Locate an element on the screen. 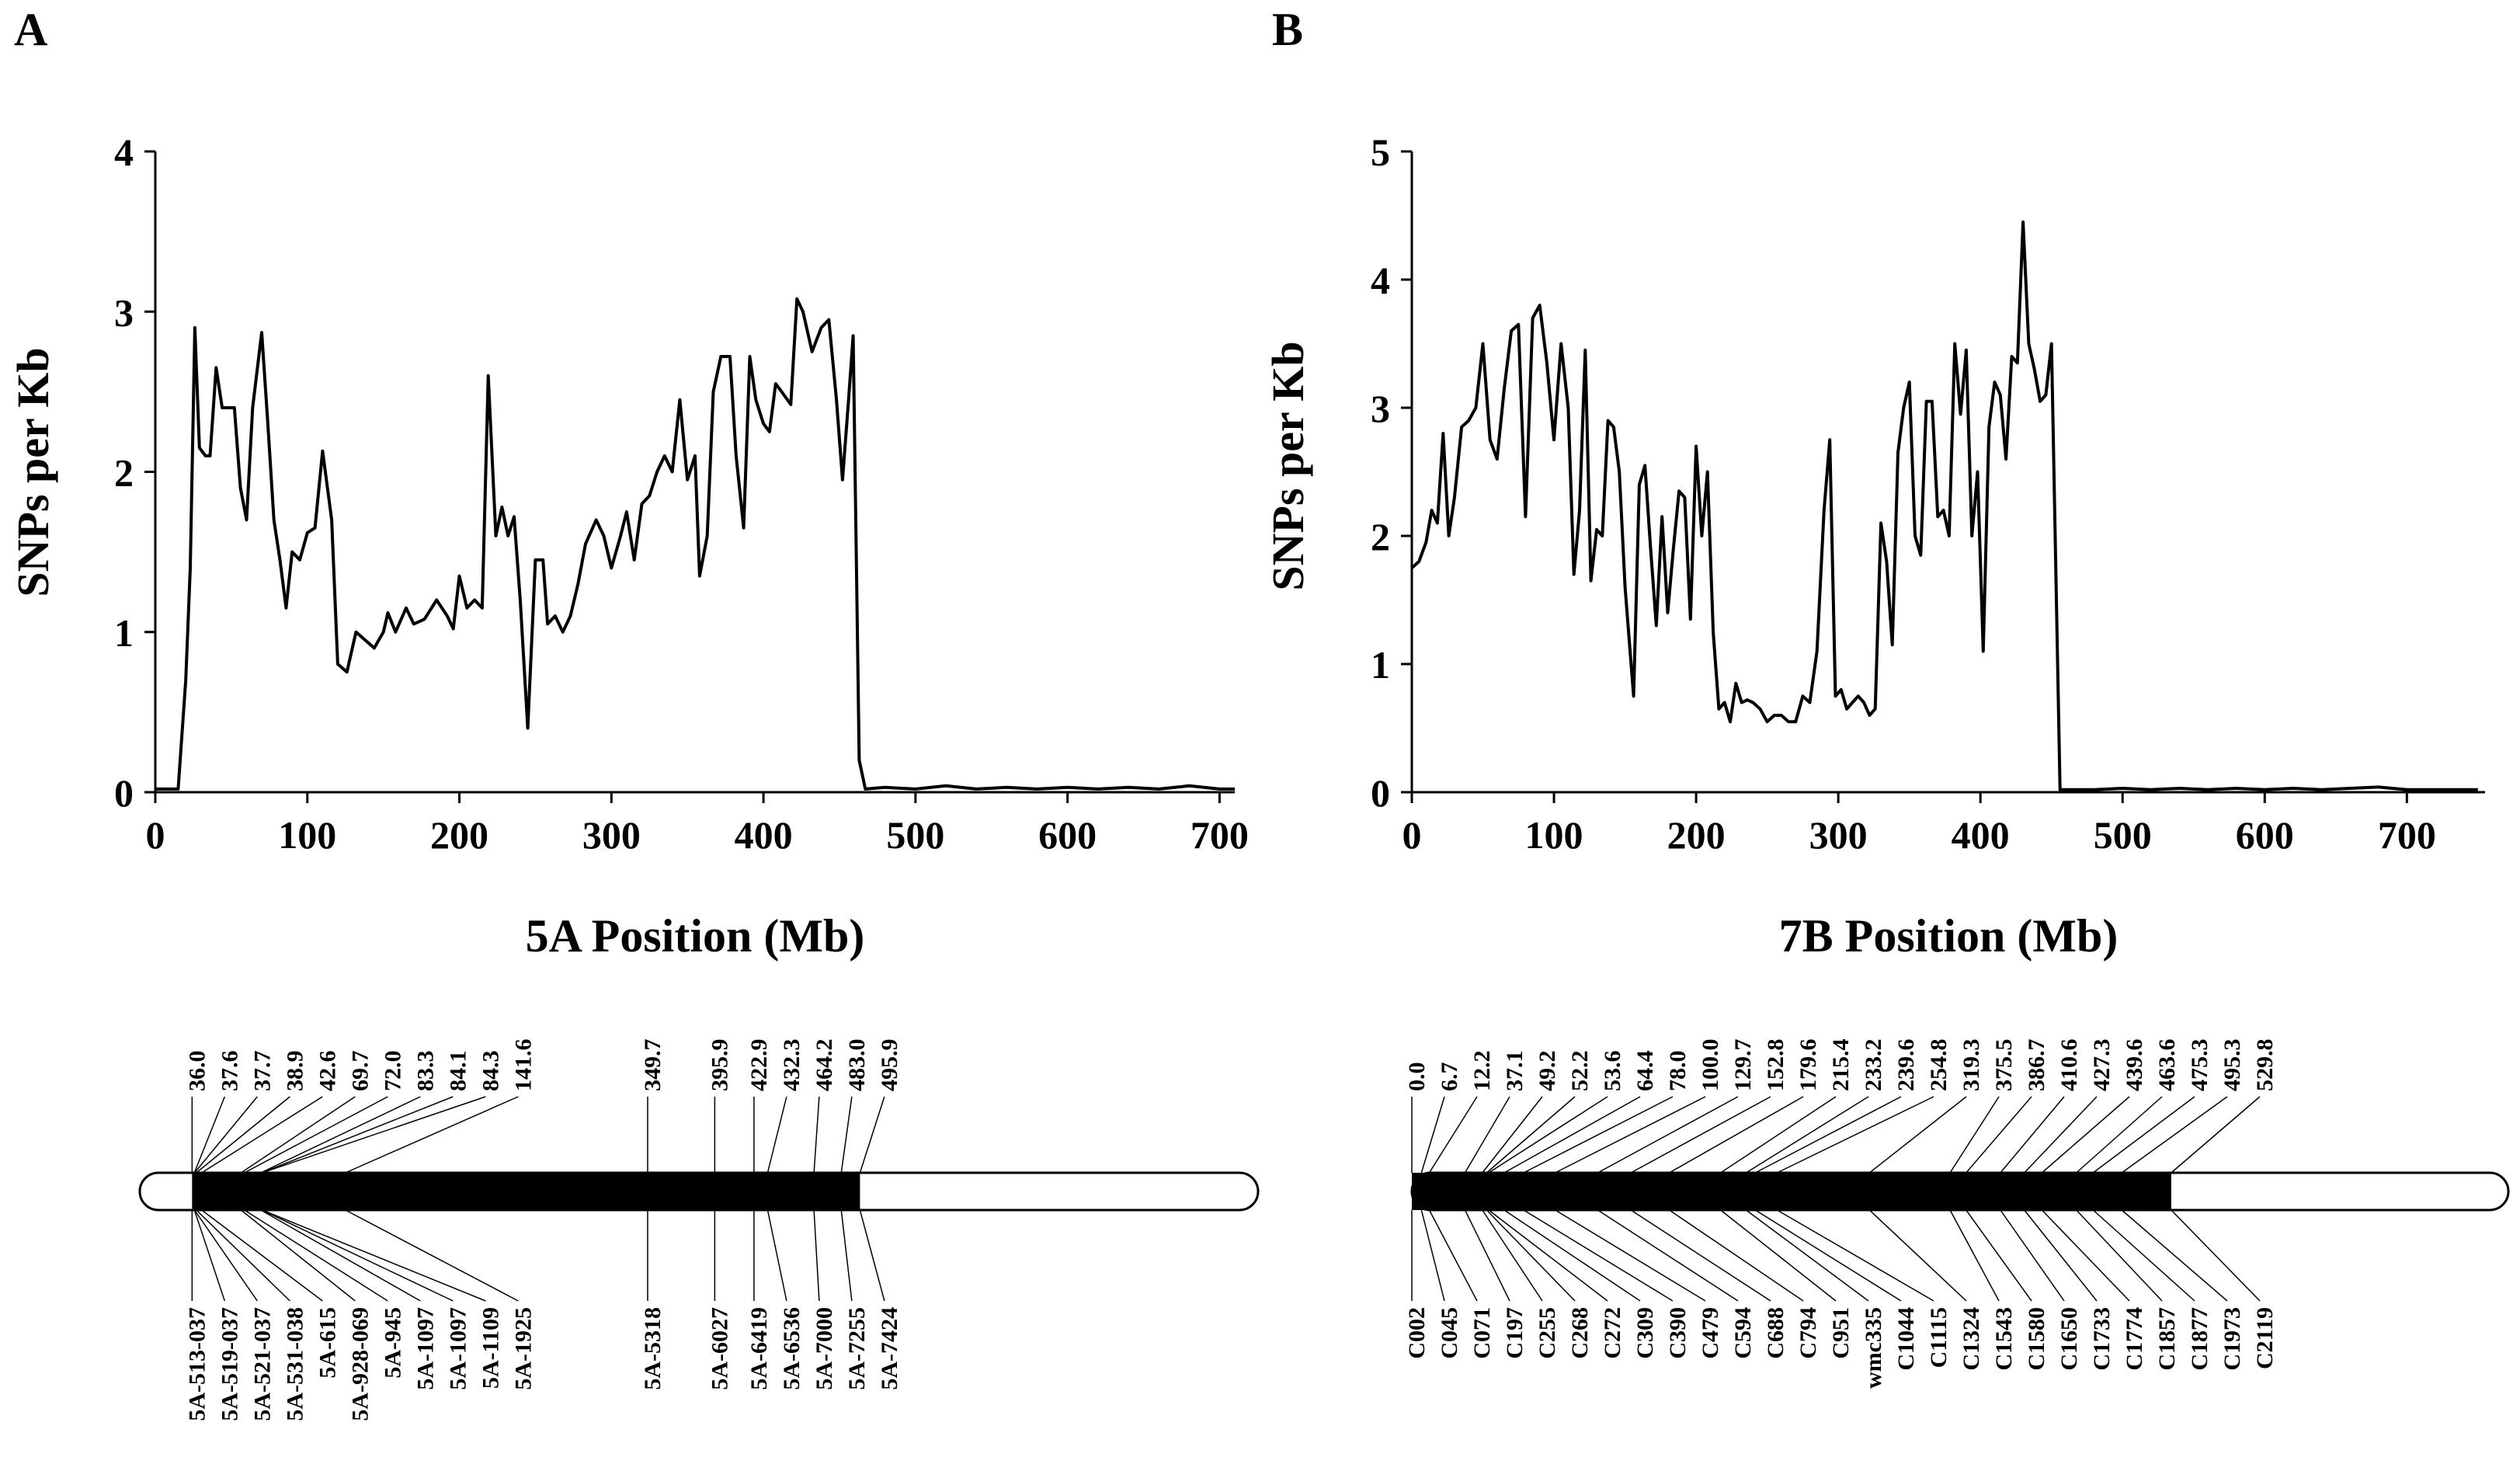  y-tick-label: 1 is located at coordinates (1380, 665).